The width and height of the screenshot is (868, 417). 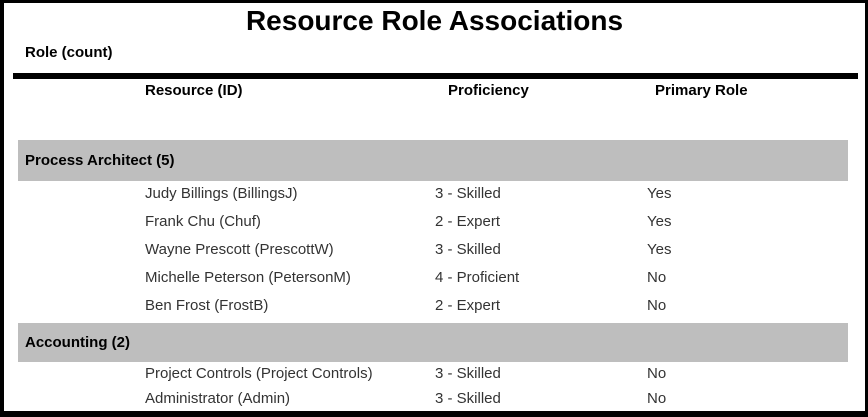 What do you see at coordinates (248, 277) in the screenshot?
I see `resource-cell: Michelle Peterson (PetersonM)` at bounding box center [248, 277].